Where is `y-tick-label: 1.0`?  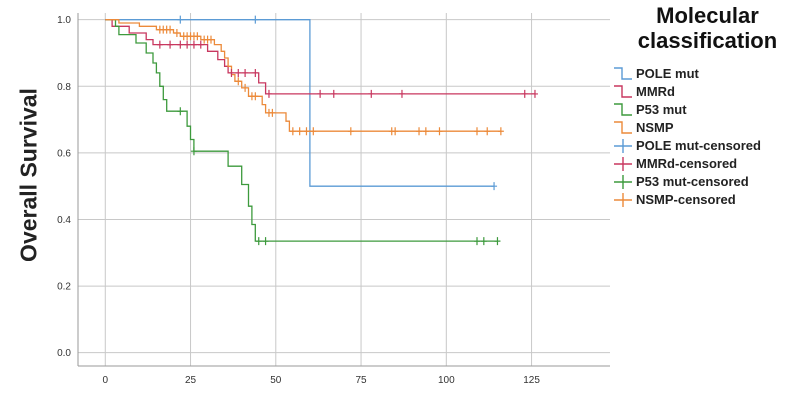 y-tick-label: 1.0 is located at coordinates (64, 20).